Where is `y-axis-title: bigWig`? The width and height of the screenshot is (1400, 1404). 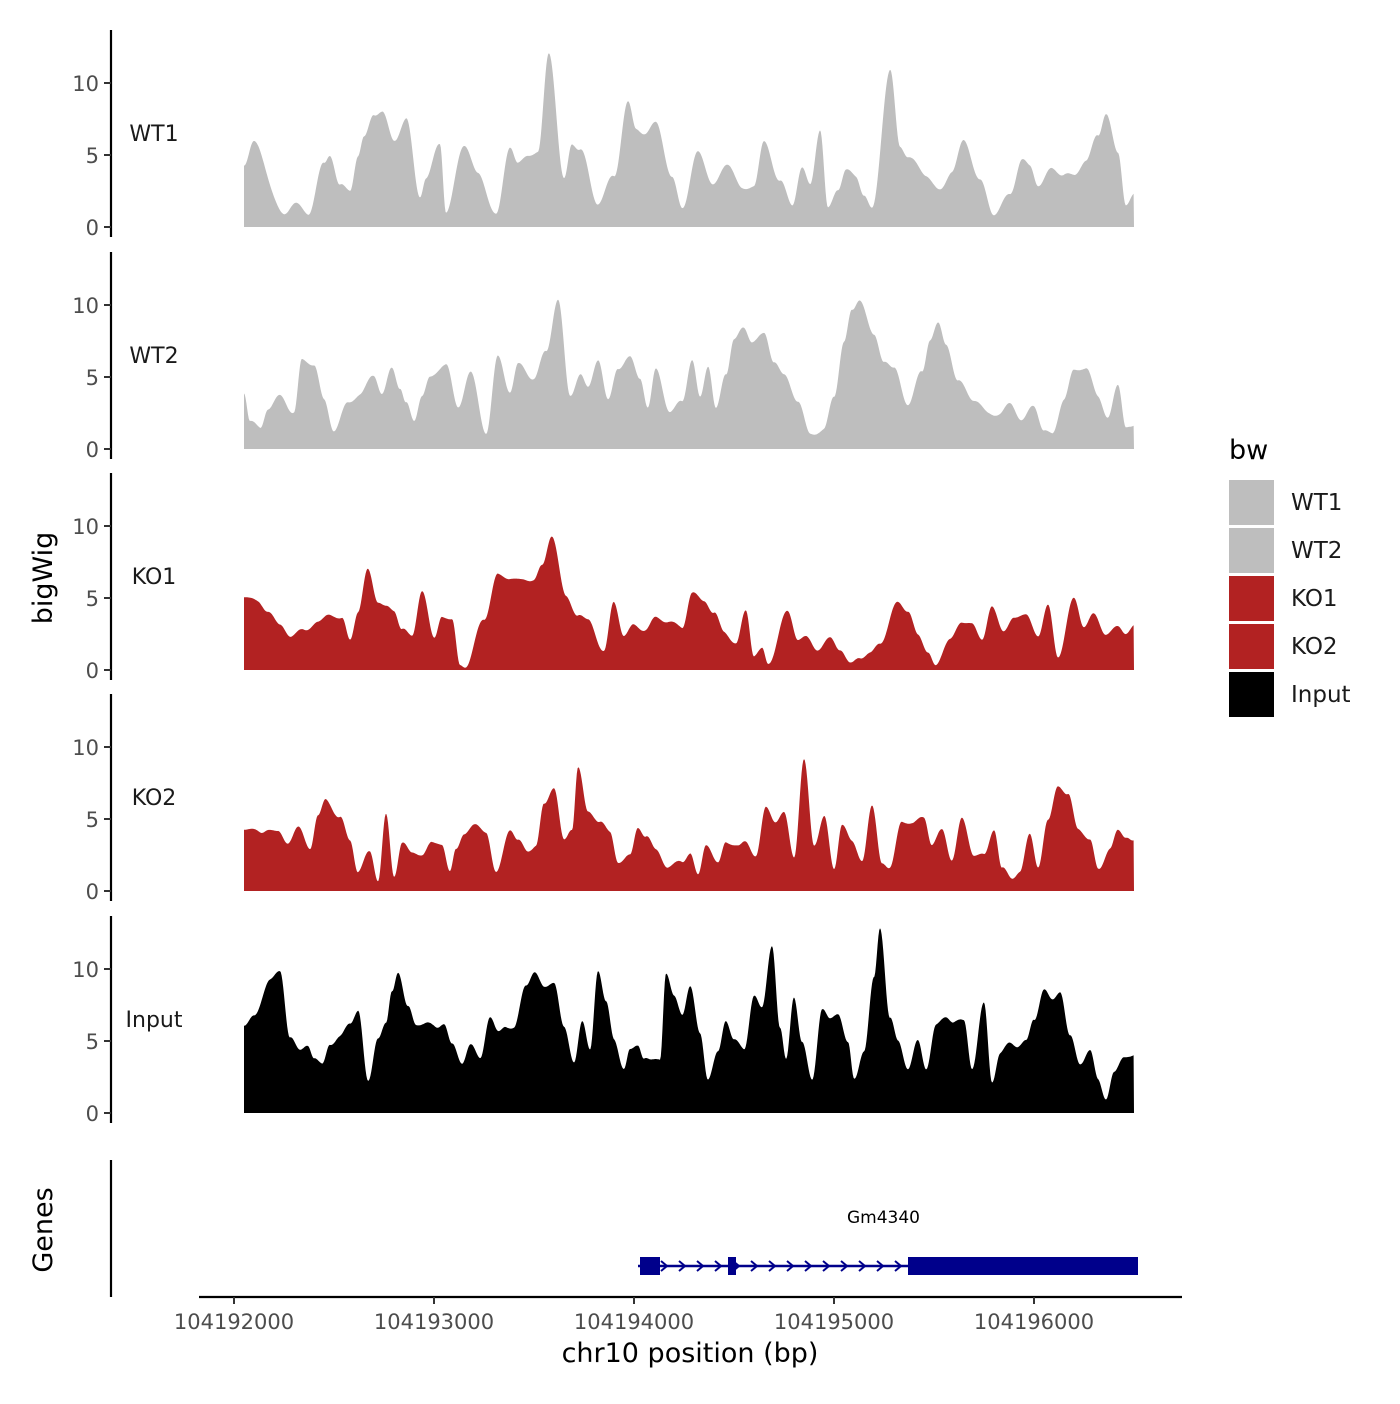
y-axis-title: bigWig is located at coordinates (43, 578).